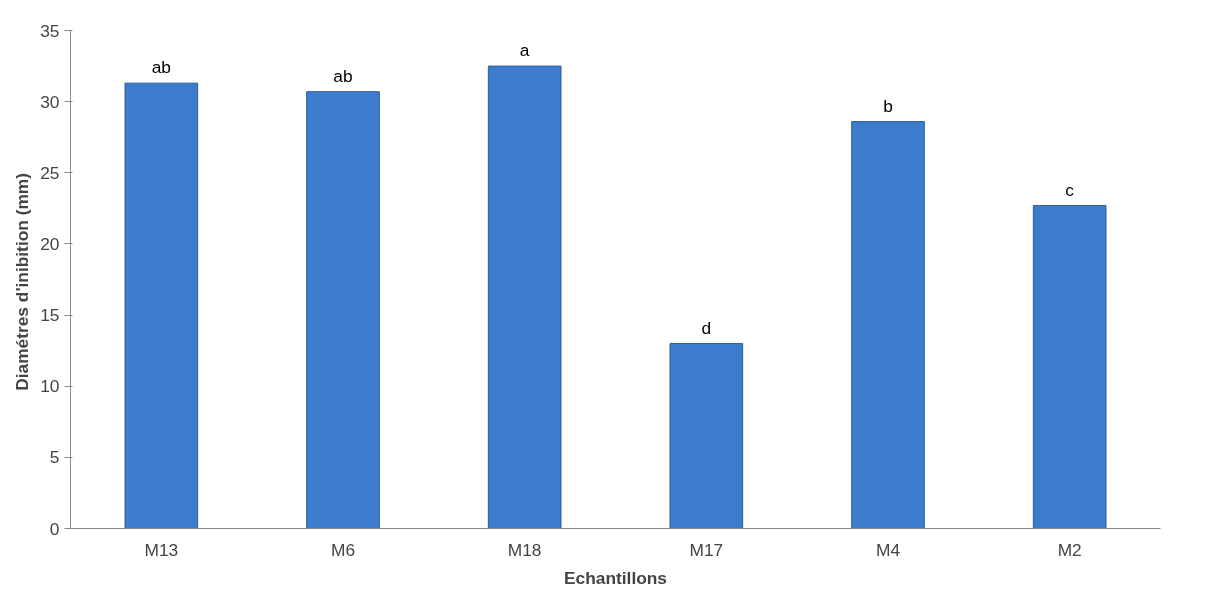 Image resolution: width=1218 pixels, height=607 pixels. I want to click on x-tick-label: M4, so click(888, 549).